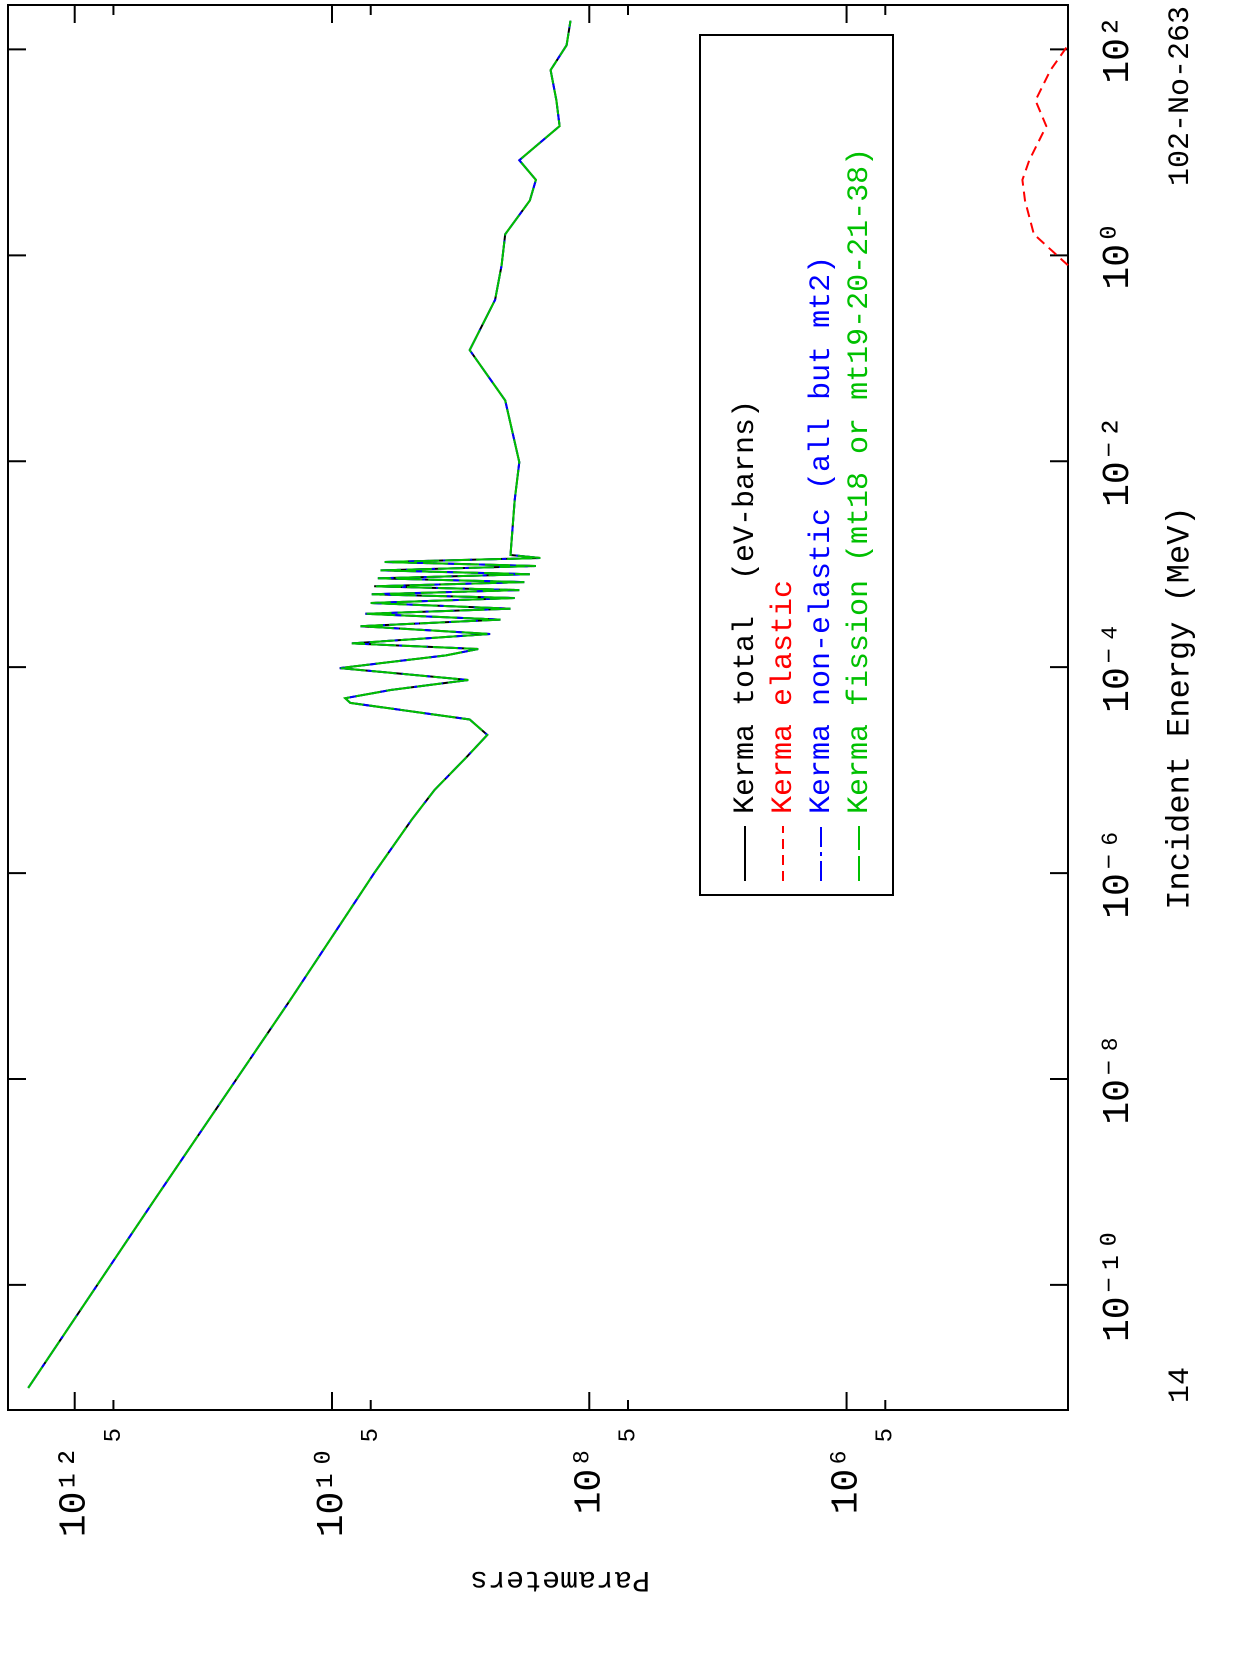 This screenshot has width=1250, height=1656. I want to click on legend-label: Kerma total (eV-barns), so click(746, 607).